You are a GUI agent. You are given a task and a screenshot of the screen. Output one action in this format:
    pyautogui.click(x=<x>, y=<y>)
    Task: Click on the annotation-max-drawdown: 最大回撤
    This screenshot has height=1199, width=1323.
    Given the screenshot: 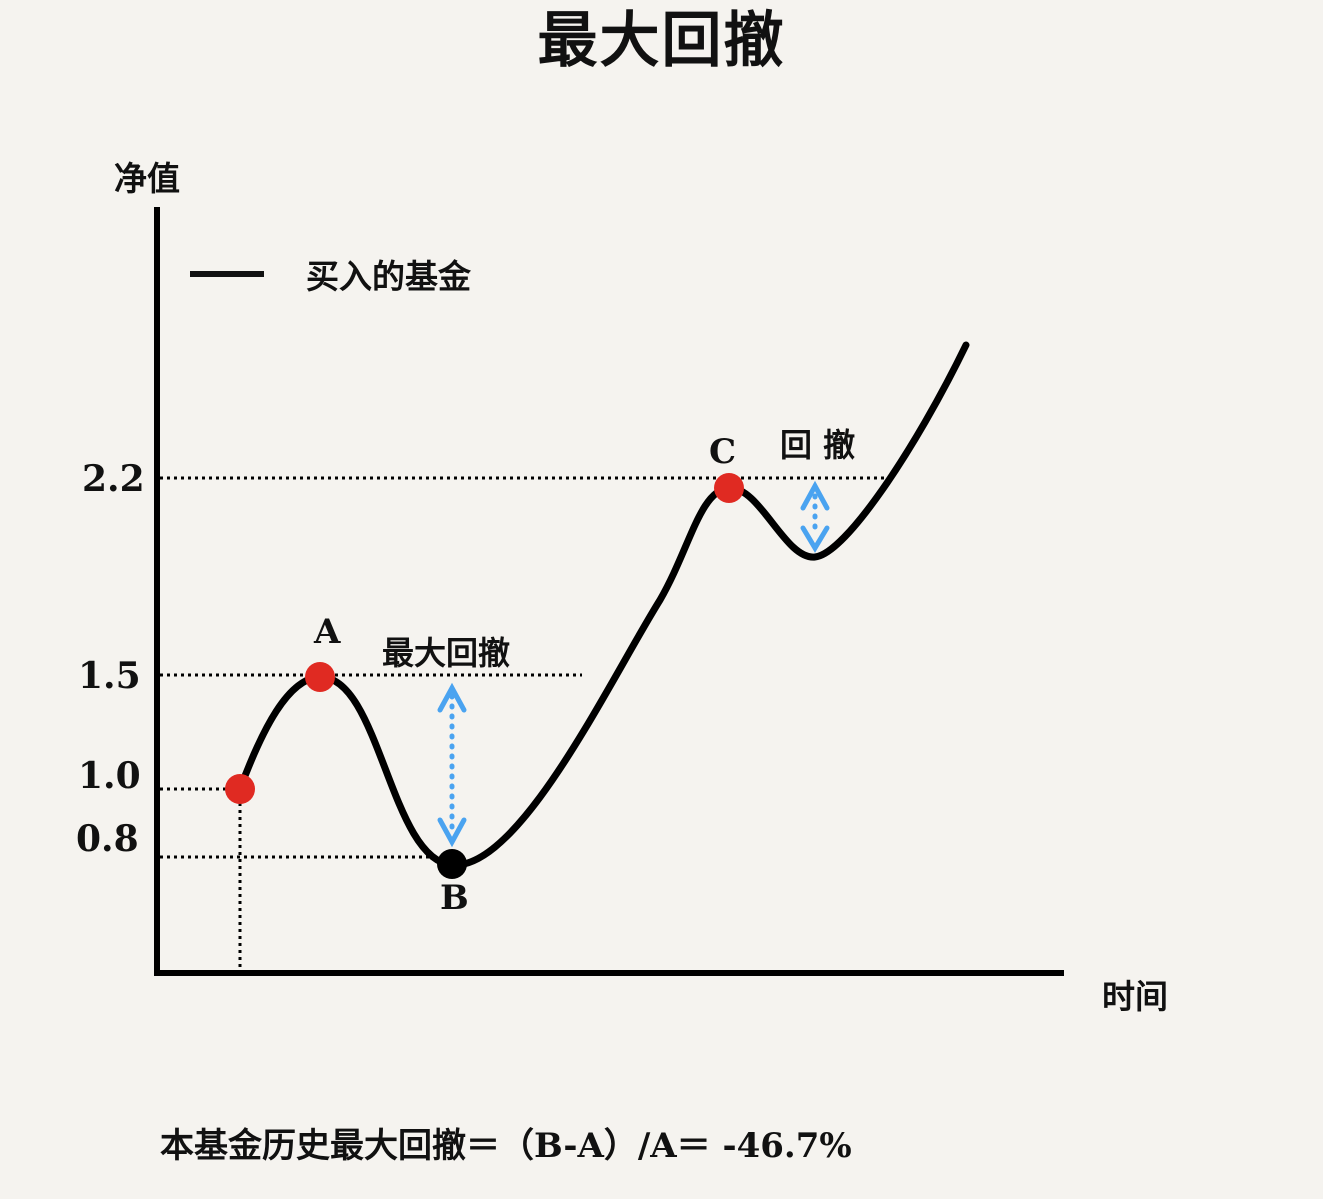 What is the action you would take?
    pyautogui.click(x=446, y=653)
    